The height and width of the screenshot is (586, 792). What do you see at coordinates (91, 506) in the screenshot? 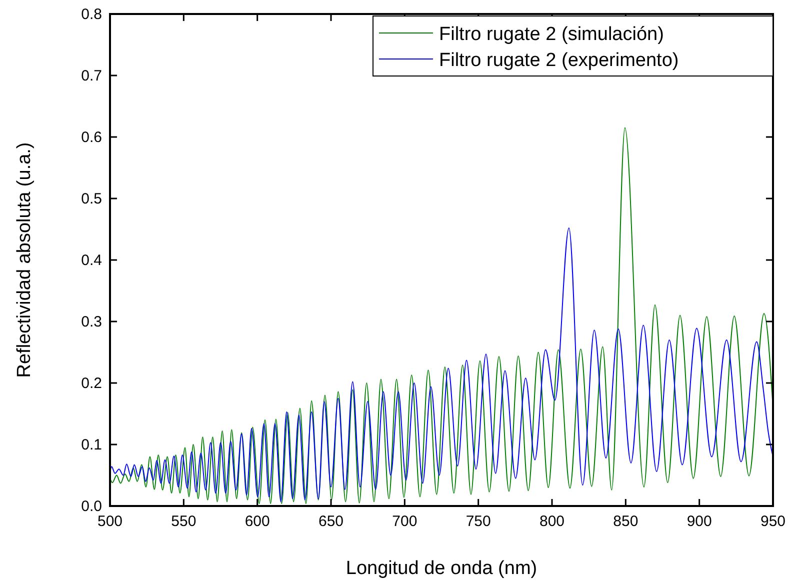
I see `y-tick-label: 0.0` at bounding box center [91, 506].